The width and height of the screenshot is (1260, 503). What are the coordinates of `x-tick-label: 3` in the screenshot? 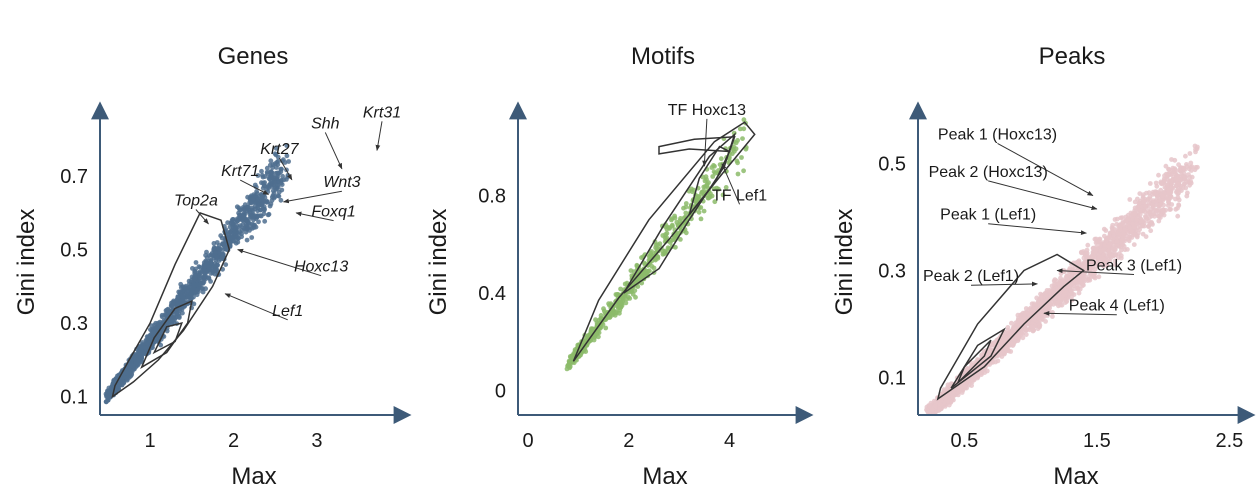 It's located at (316, 441).